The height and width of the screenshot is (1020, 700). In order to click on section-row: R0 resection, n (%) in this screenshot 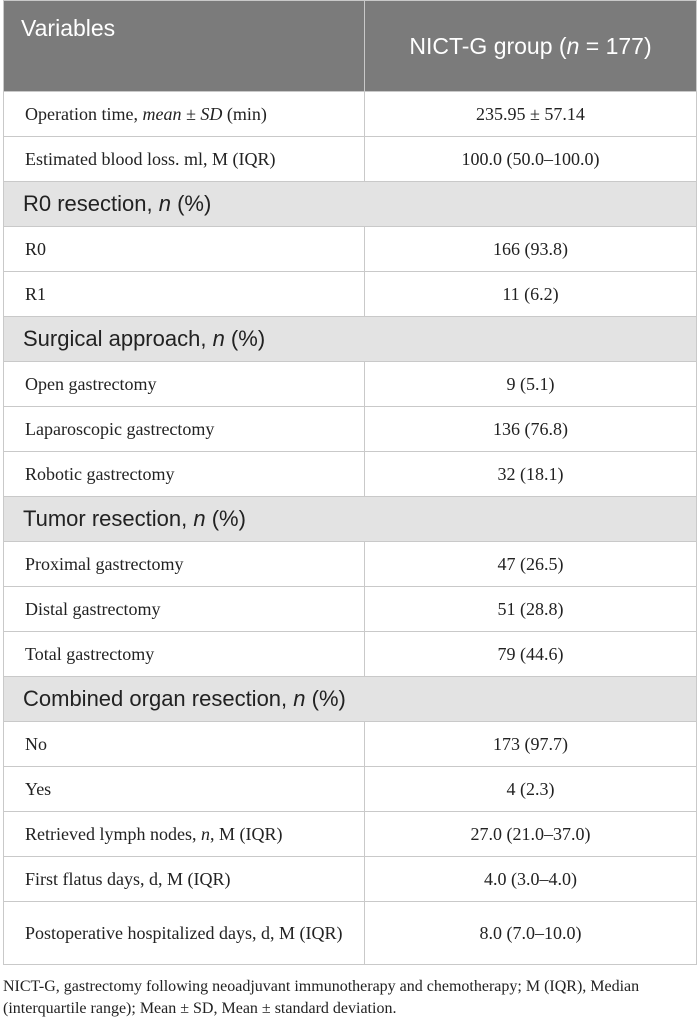, I will do `click(350, 204)`.